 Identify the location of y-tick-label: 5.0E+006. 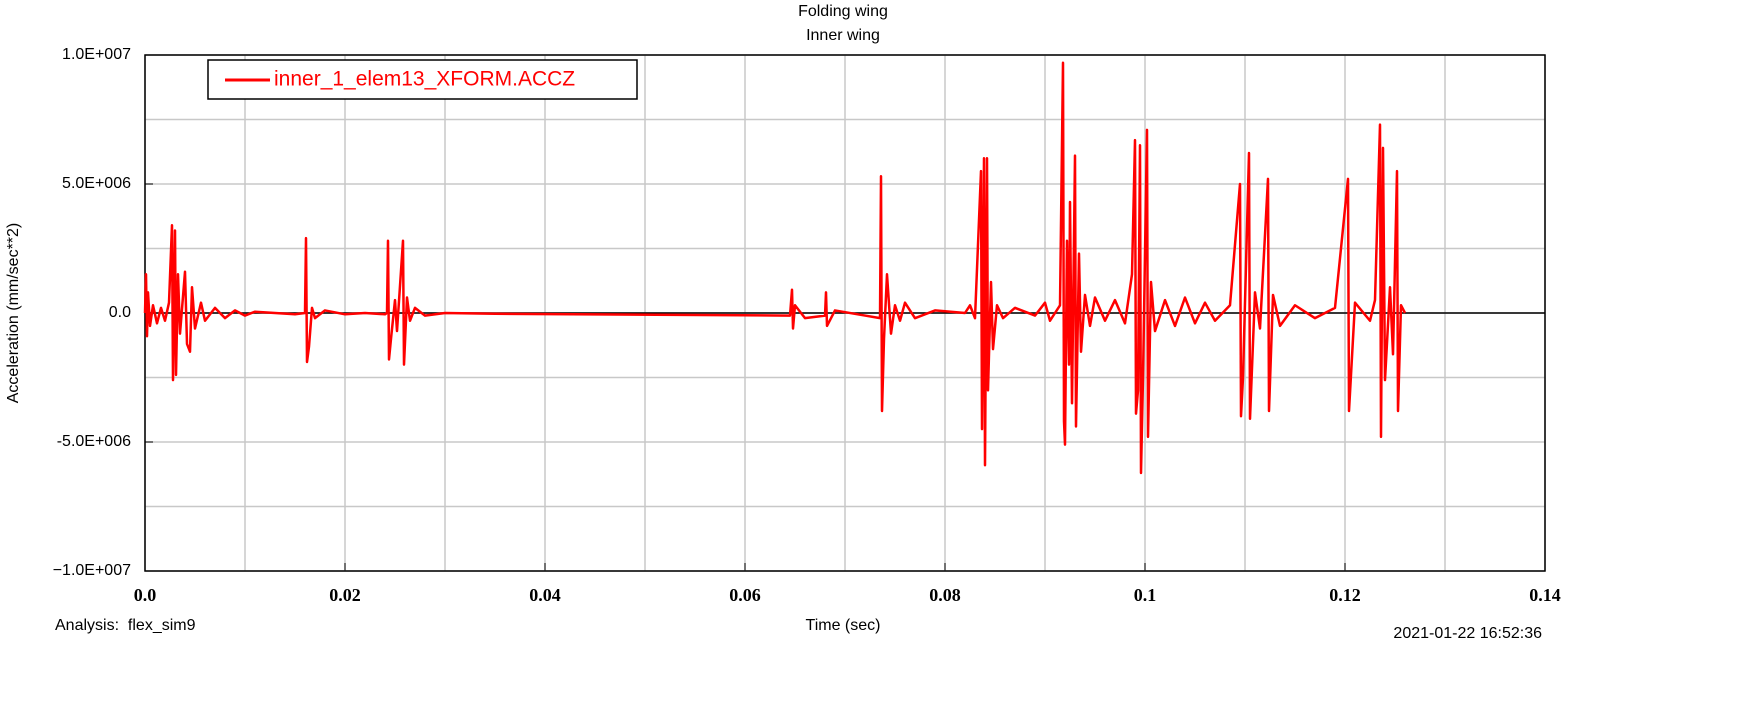
(96, 183).